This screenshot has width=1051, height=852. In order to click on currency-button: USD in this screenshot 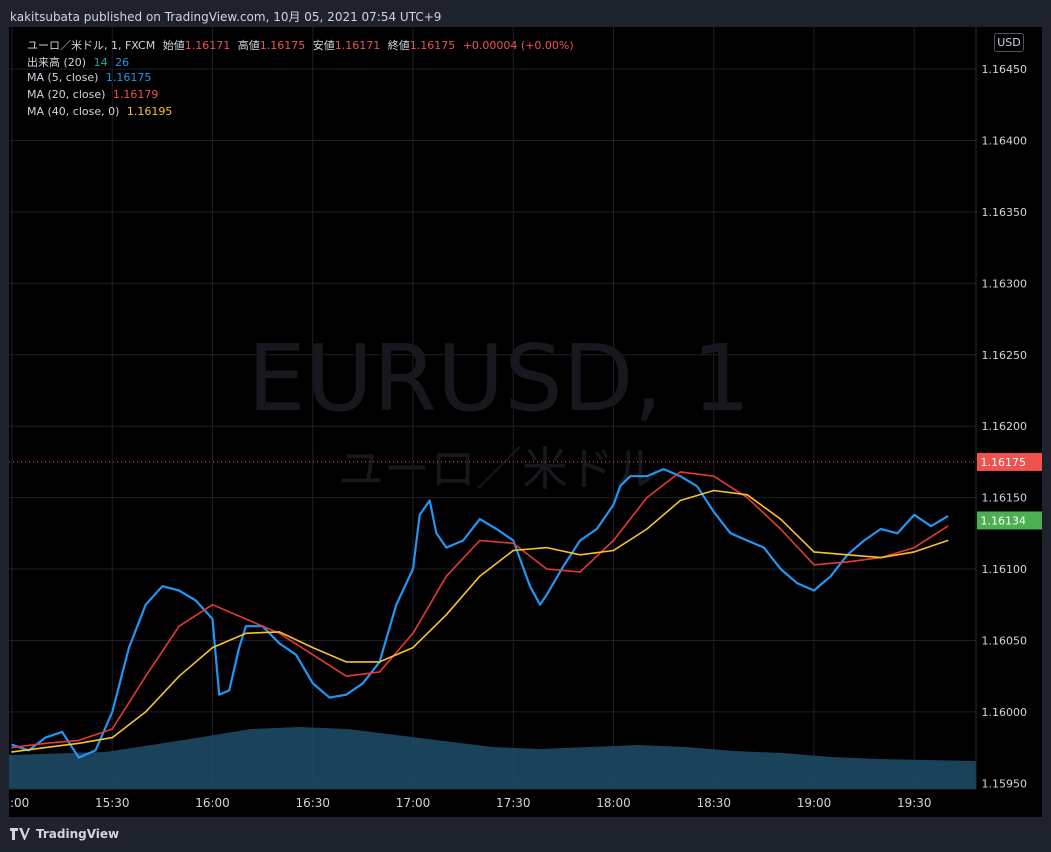, I will do `click(1009, 42)`.